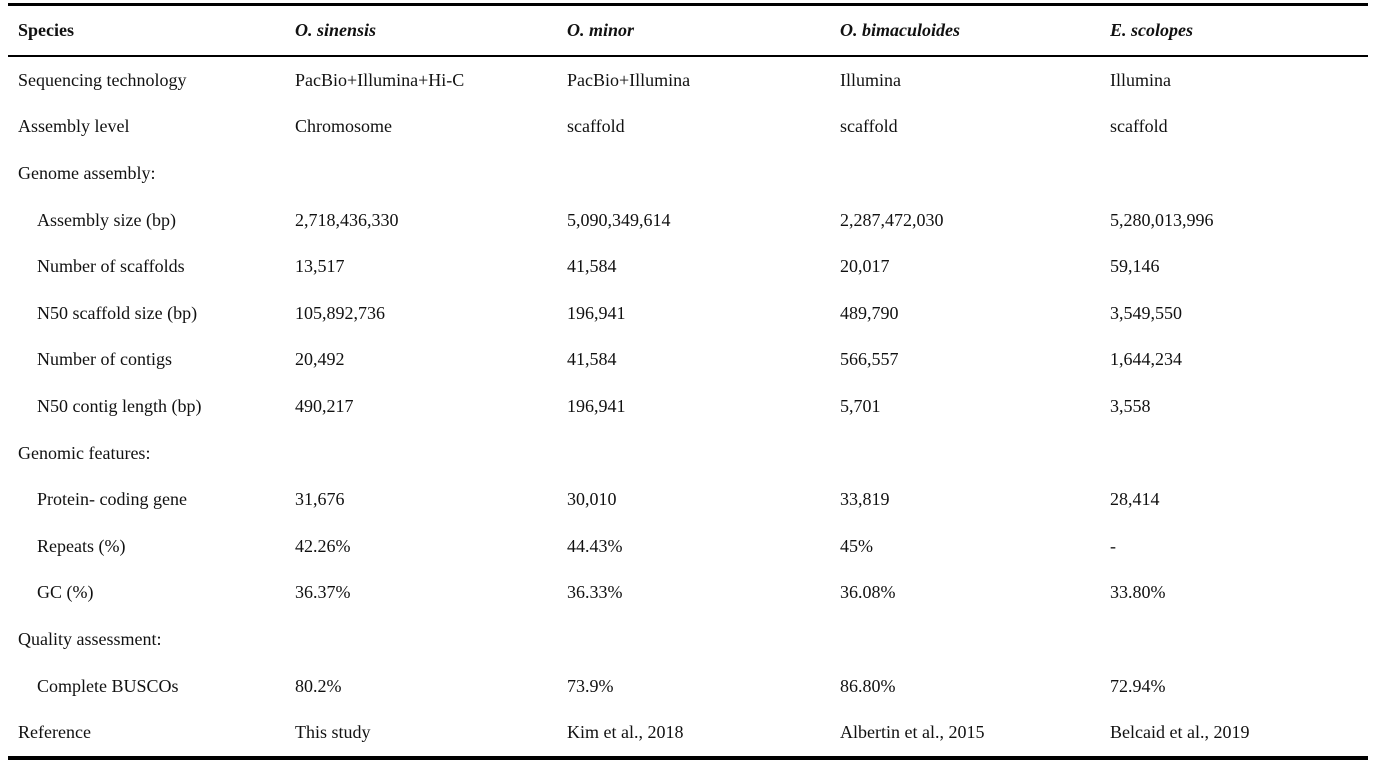 Image resolution: width=1380 pixels, height=767 pixels. I want to click on row-value: 5,280,013,996, so click(1162, 219).